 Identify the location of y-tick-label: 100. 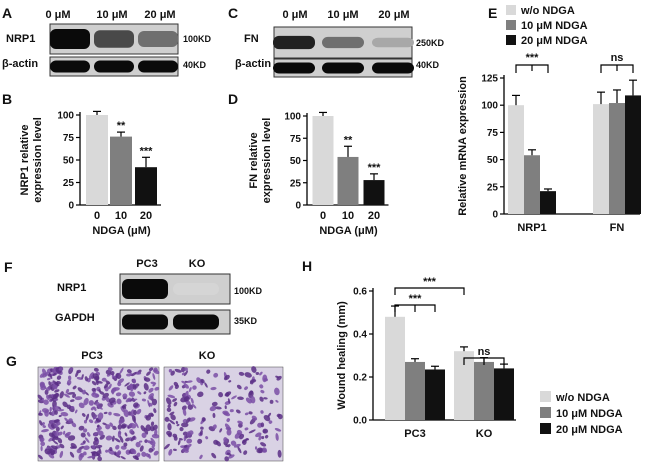
(489, 106).